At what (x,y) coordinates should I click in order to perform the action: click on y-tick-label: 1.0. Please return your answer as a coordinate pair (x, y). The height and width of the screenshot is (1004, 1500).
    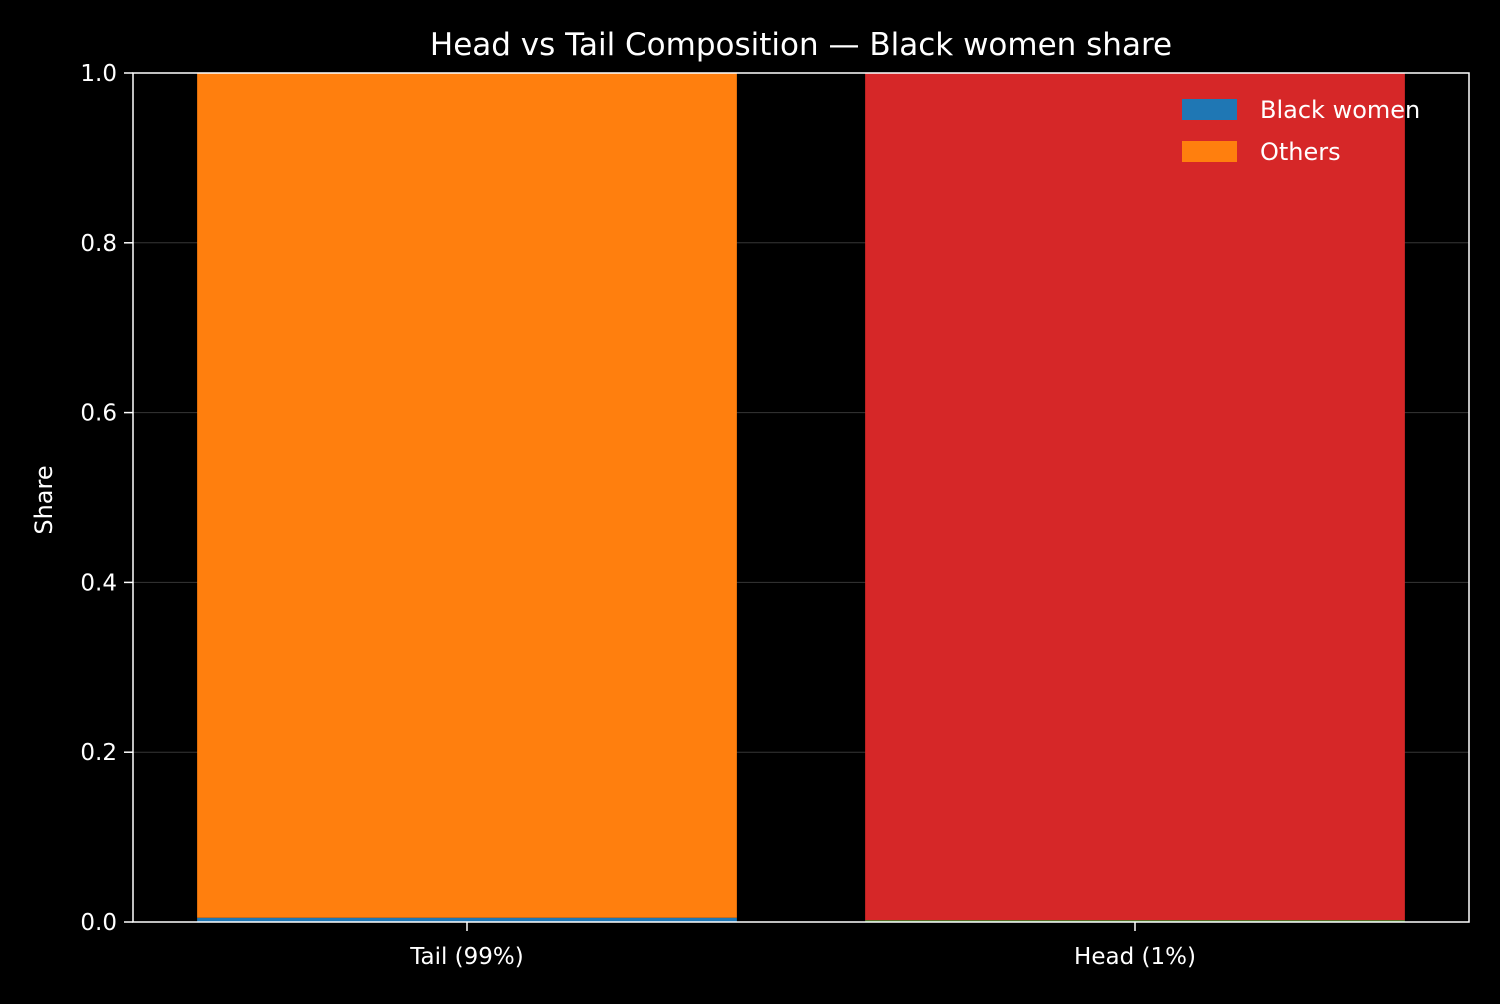
    Looking at the image, I should click on (98, 74).